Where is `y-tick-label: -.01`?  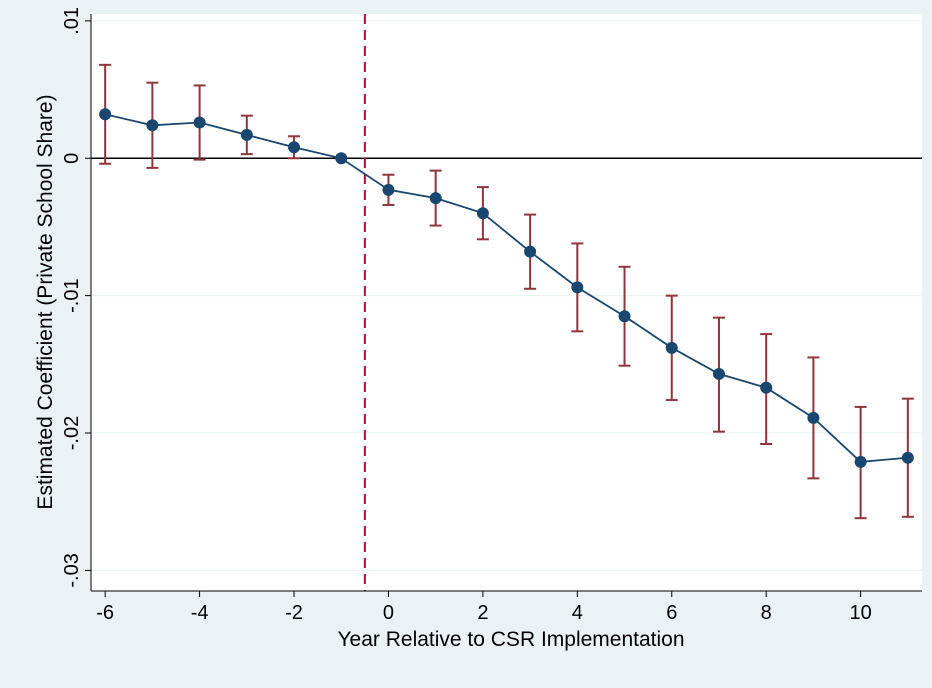 y-tick-label: -.01 is located at coordinates (72, 295).